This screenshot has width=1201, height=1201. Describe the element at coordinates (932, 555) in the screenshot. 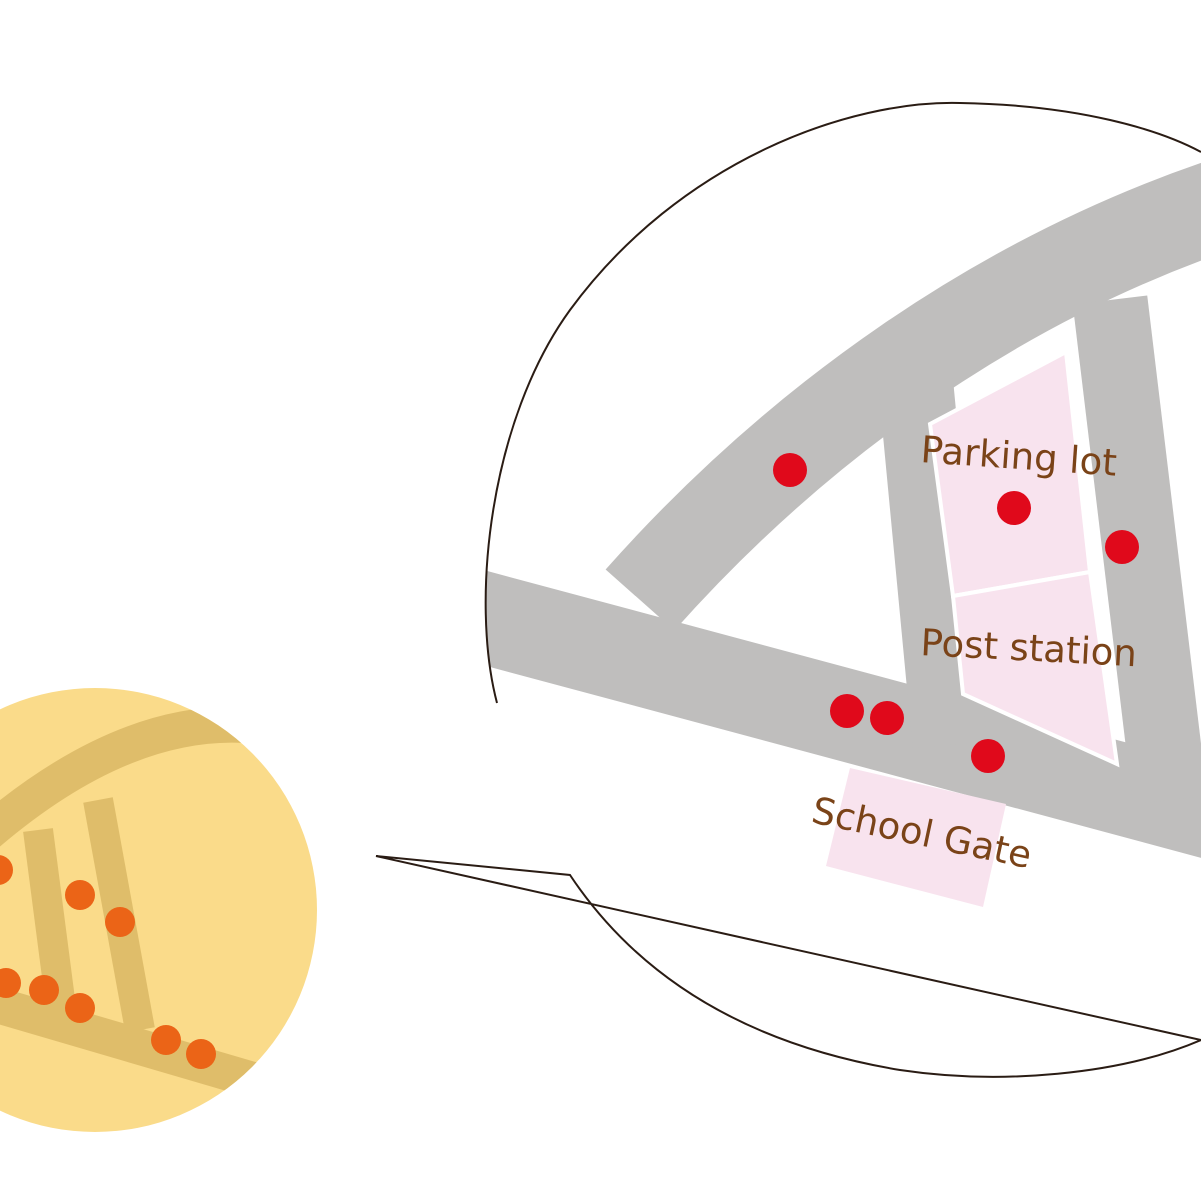

I see `road-cross-left` at that location.